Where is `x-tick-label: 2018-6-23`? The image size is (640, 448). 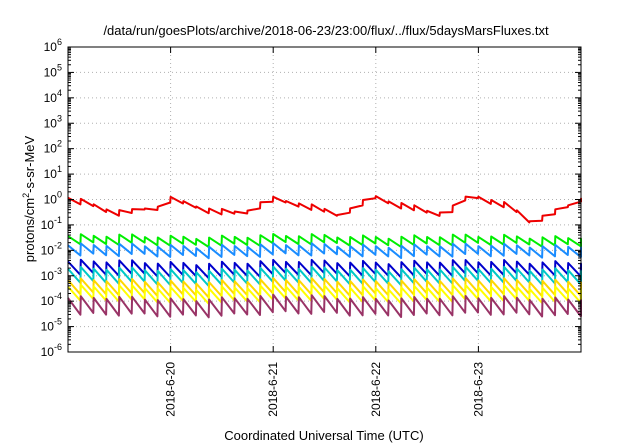
x-tick-label: 2018-6-23 is located at coordinates (478, 389).